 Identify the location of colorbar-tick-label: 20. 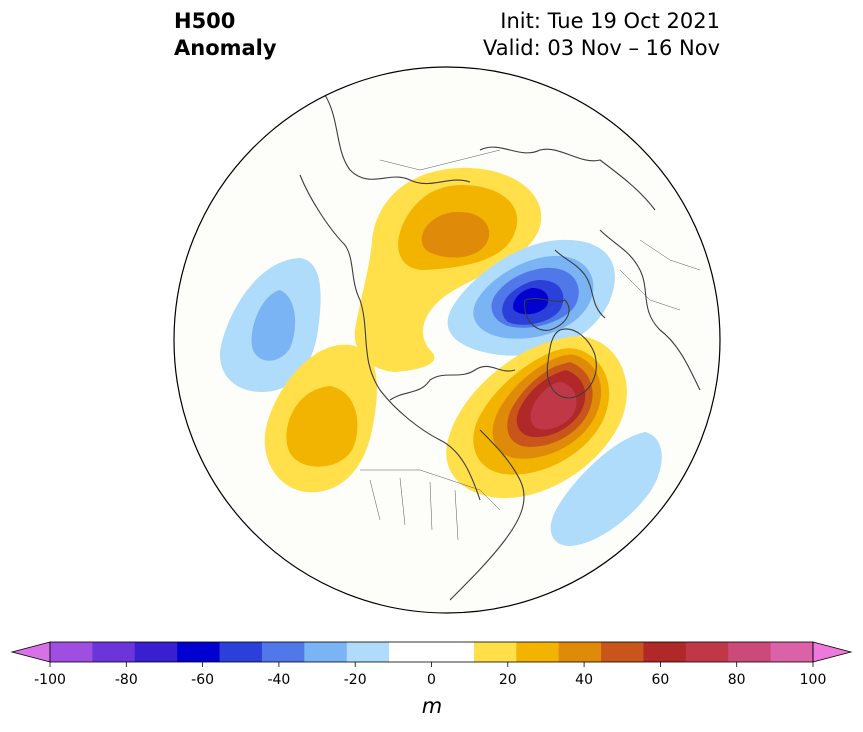
(507, 680).